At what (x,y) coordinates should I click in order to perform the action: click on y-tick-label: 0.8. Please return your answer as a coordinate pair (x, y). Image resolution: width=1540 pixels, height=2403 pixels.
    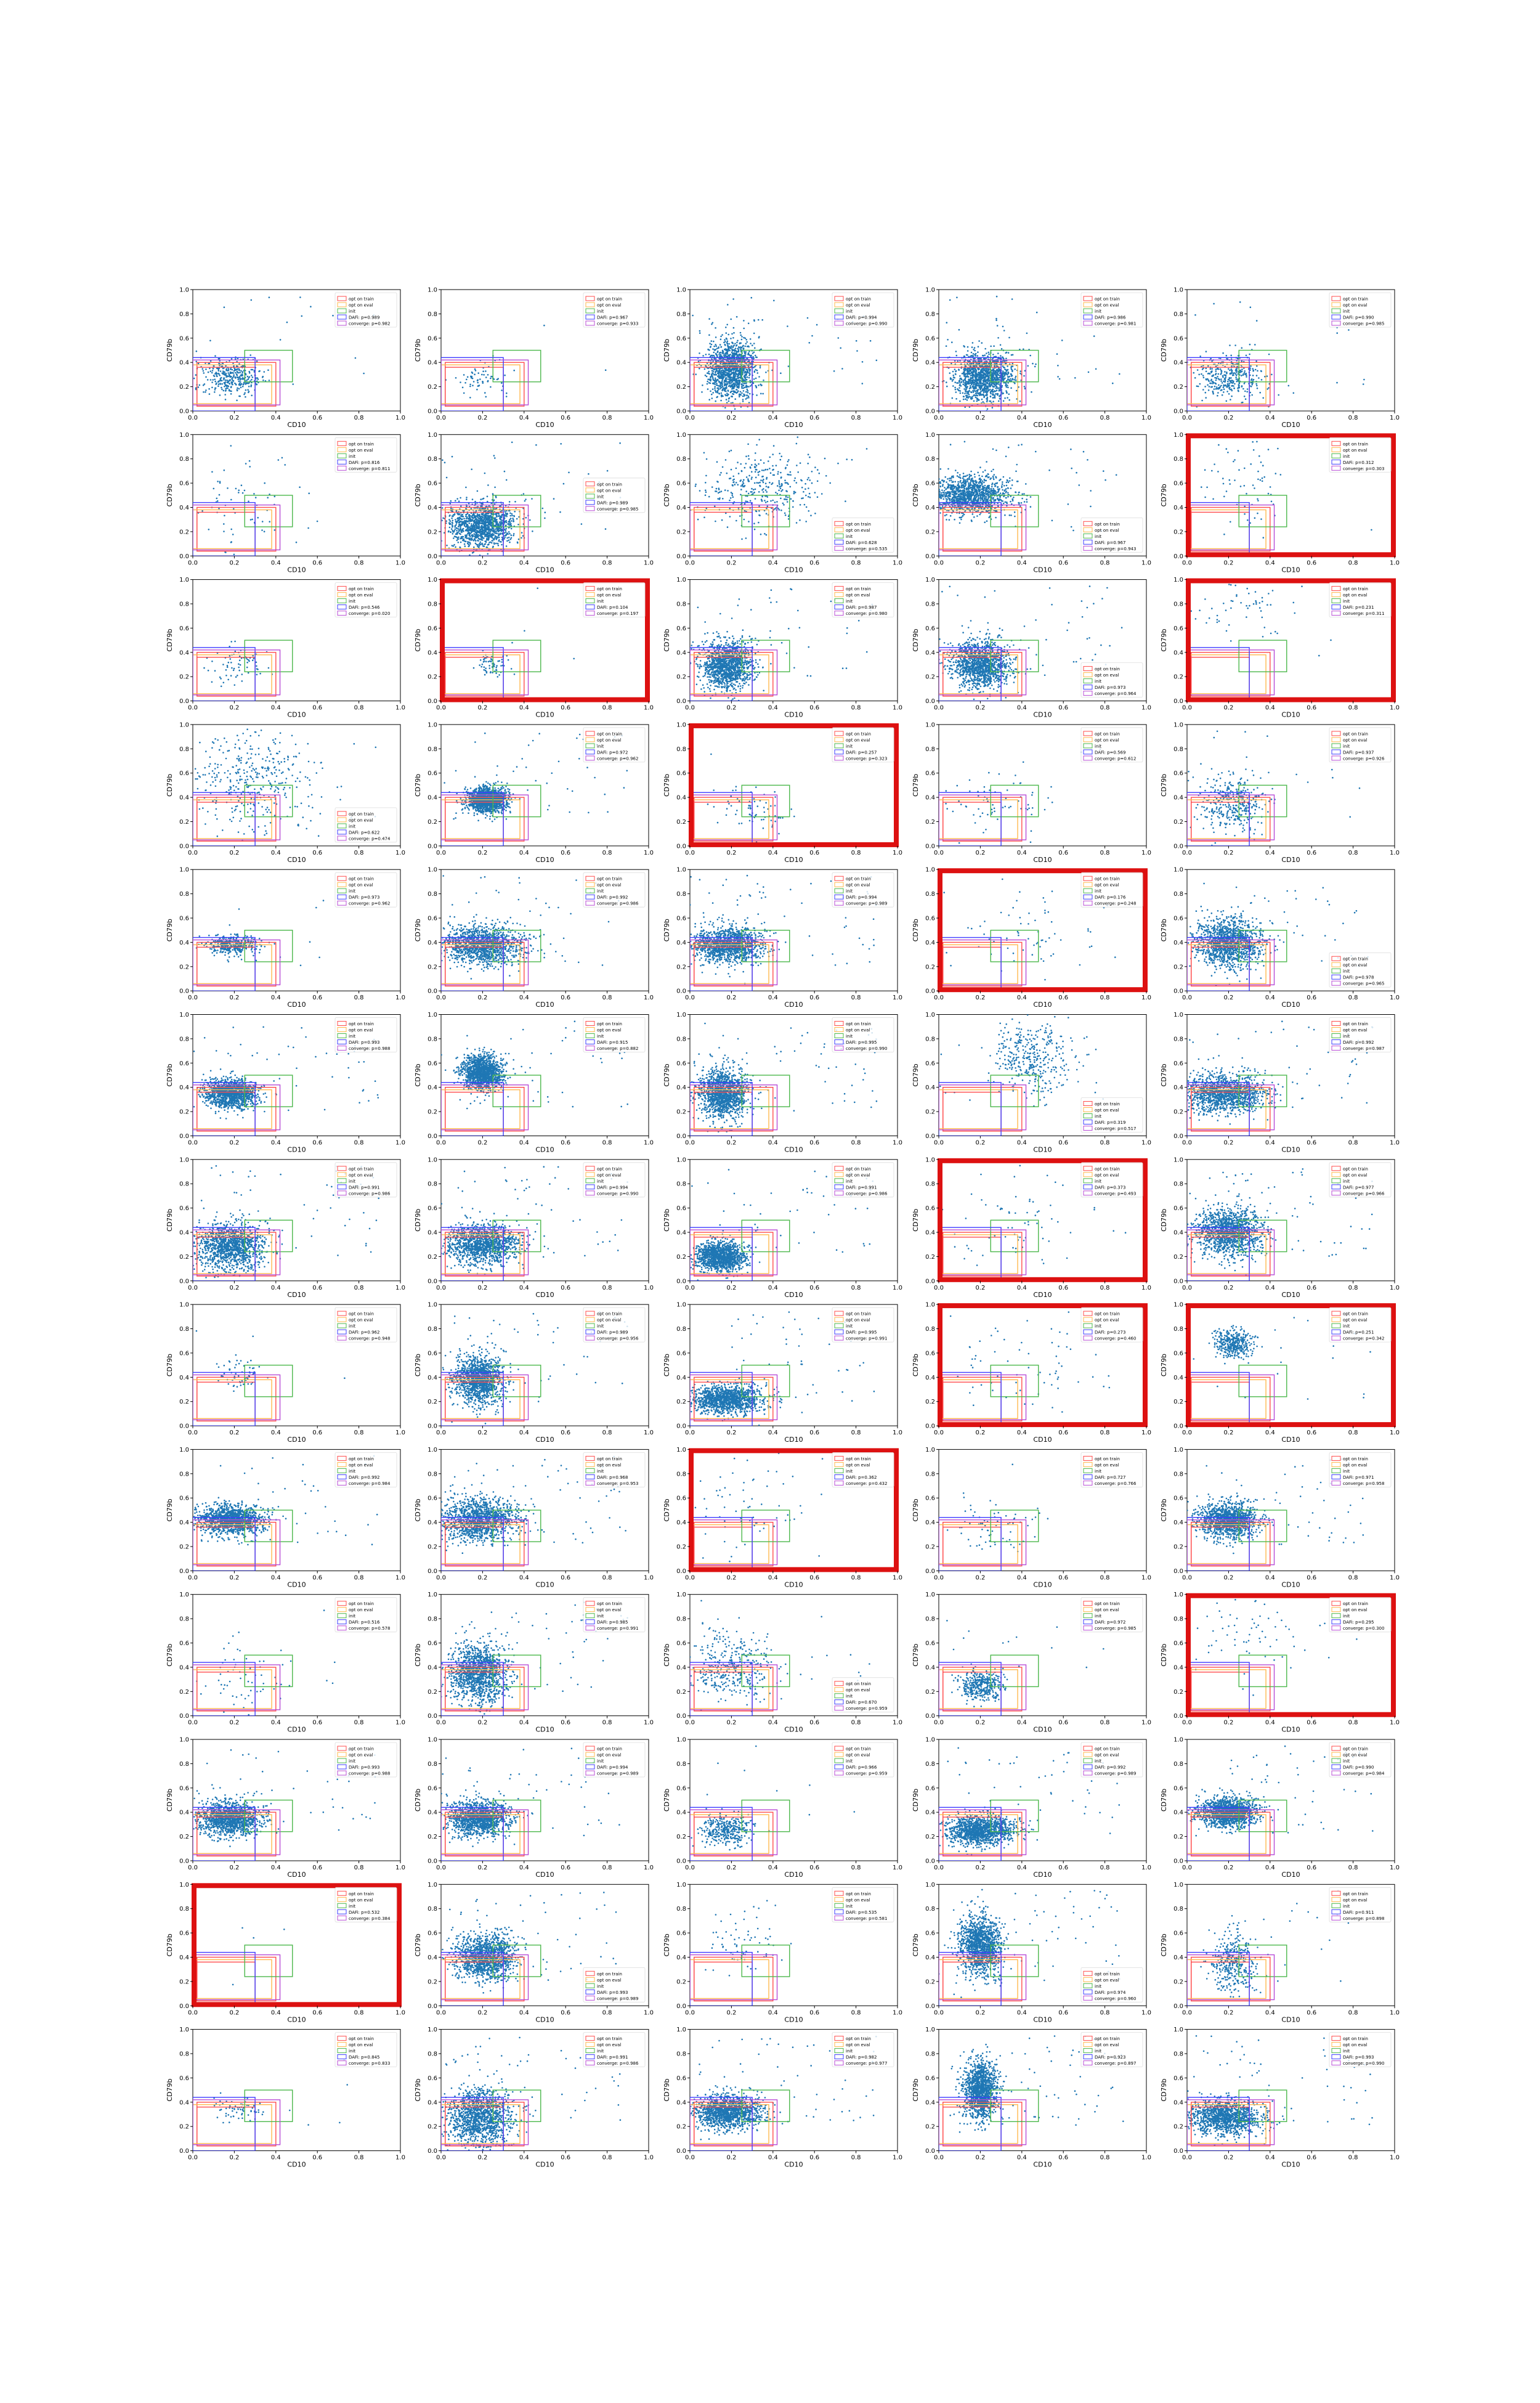
    Looking at the image, I should click on (184, 314).